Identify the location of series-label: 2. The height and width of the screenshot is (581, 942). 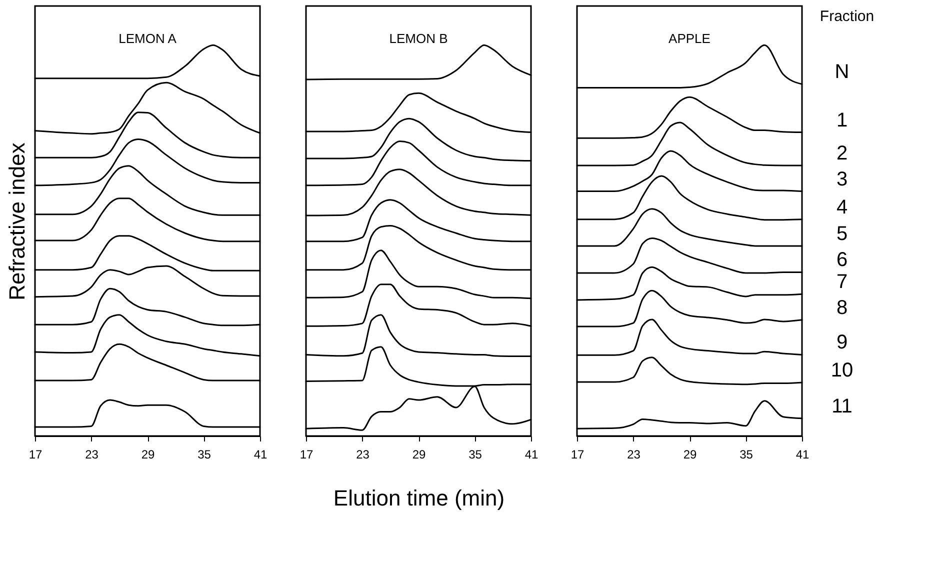
(842, 153).